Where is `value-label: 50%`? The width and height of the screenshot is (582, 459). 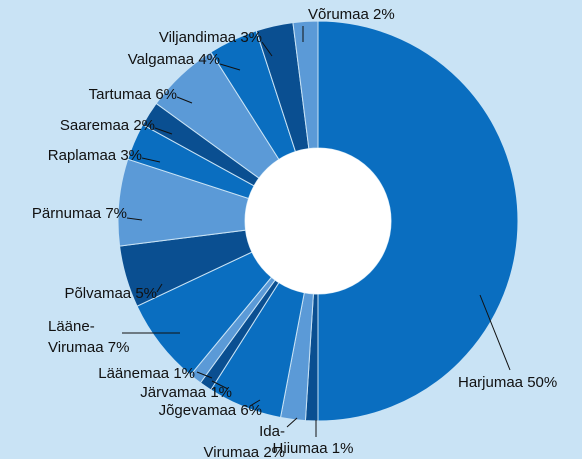
value-label: 50% is located at coordinates (542, 382).